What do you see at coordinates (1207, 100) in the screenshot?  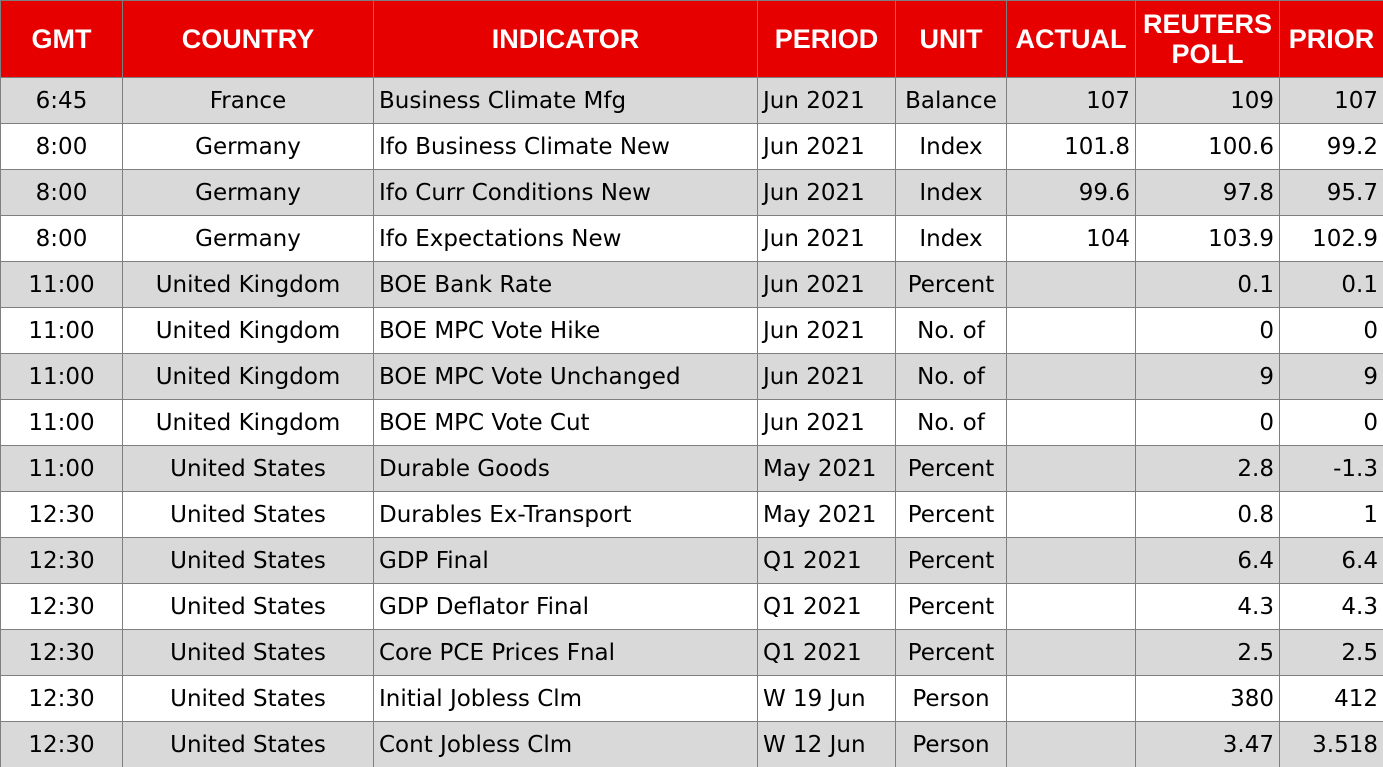 I see `table-cell: 109` at bounding box center [1207, 100].